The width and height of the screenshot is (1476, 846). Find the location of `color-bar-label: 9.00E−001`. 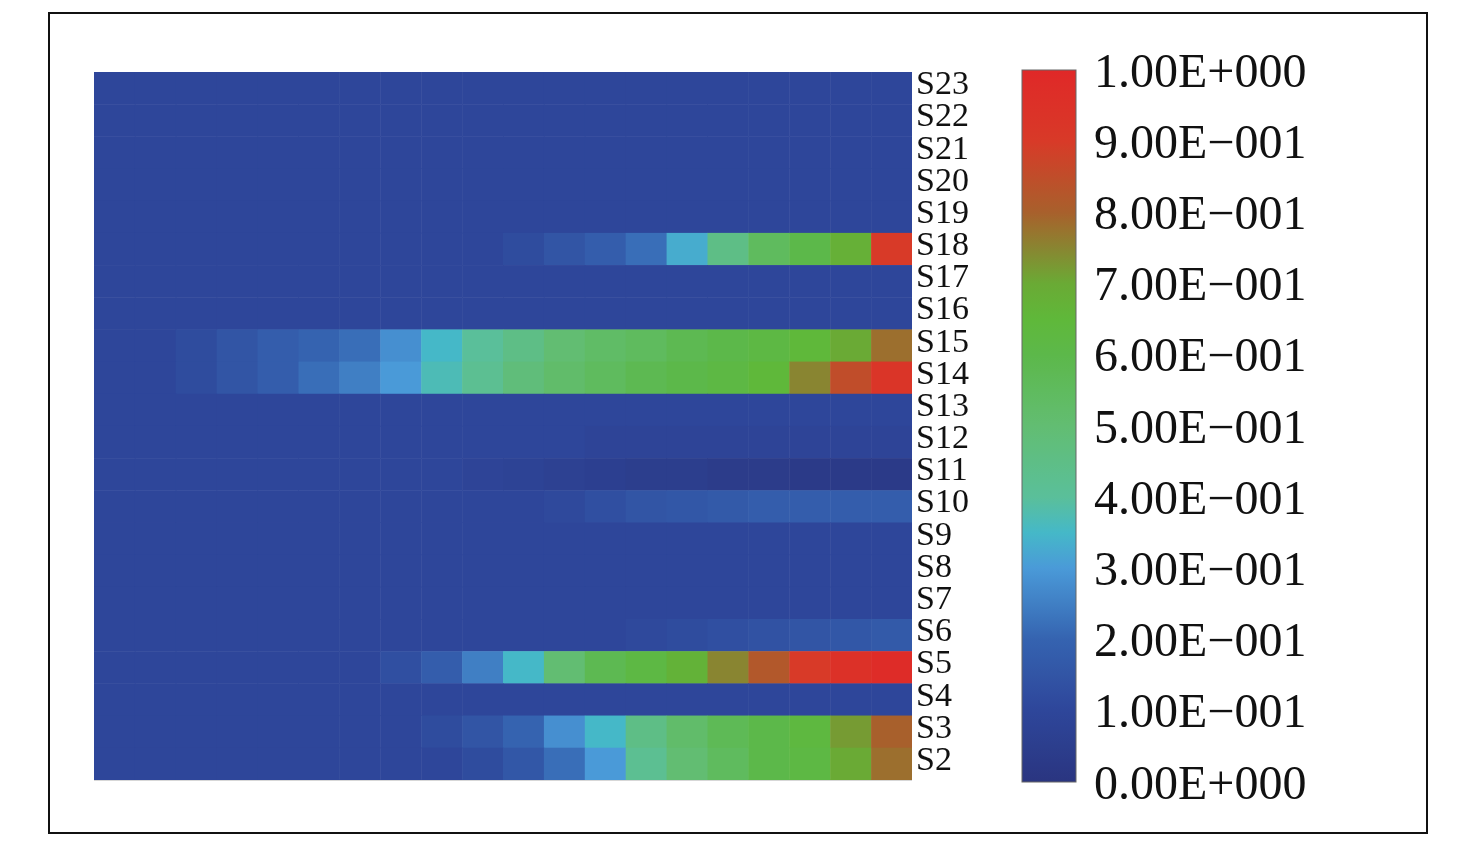

color-bar-label: 9.00E−001 is located at coordinates (1200, 141).